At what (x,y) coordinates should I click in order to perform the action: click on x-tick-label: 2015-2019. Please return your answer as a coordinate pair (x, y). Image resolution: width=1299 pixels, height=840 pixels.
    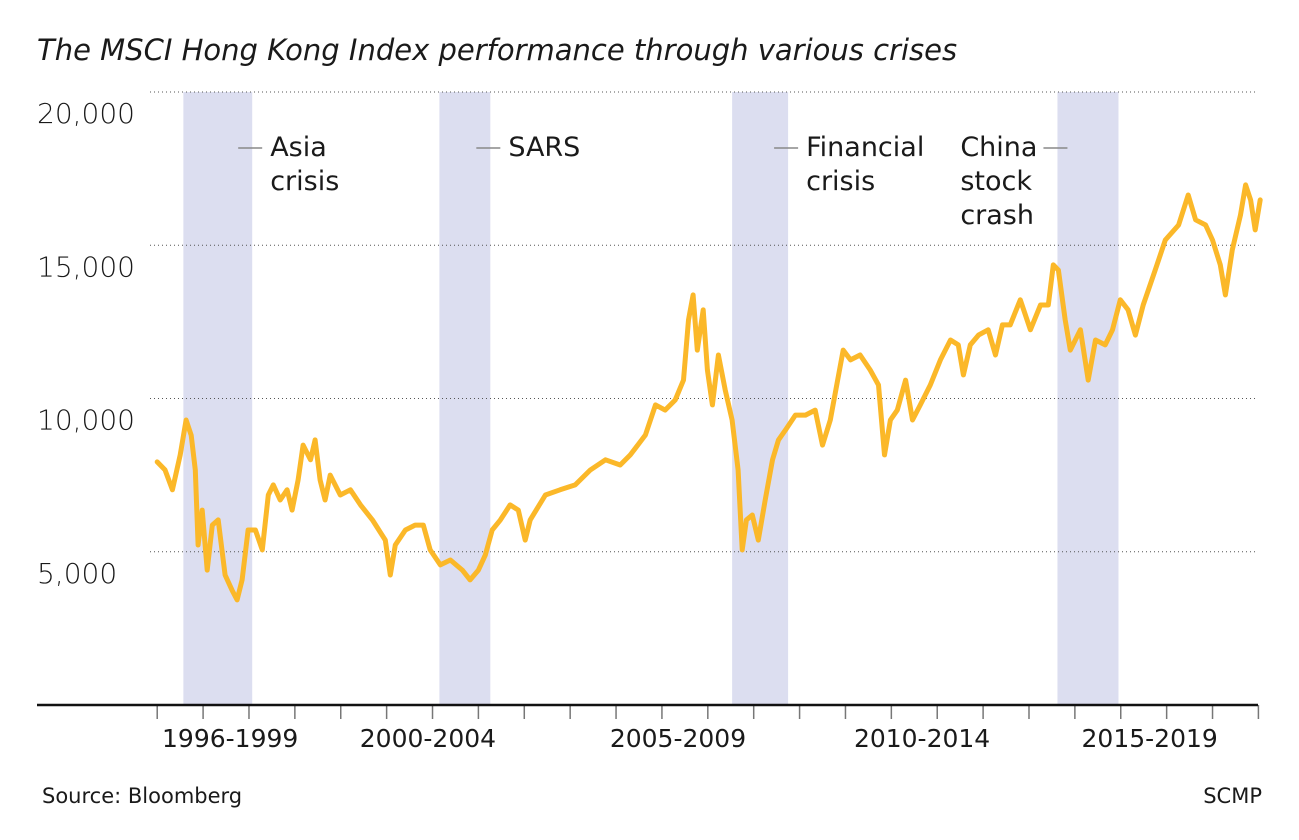
    Looking at the image, I should click on (1150, 738).